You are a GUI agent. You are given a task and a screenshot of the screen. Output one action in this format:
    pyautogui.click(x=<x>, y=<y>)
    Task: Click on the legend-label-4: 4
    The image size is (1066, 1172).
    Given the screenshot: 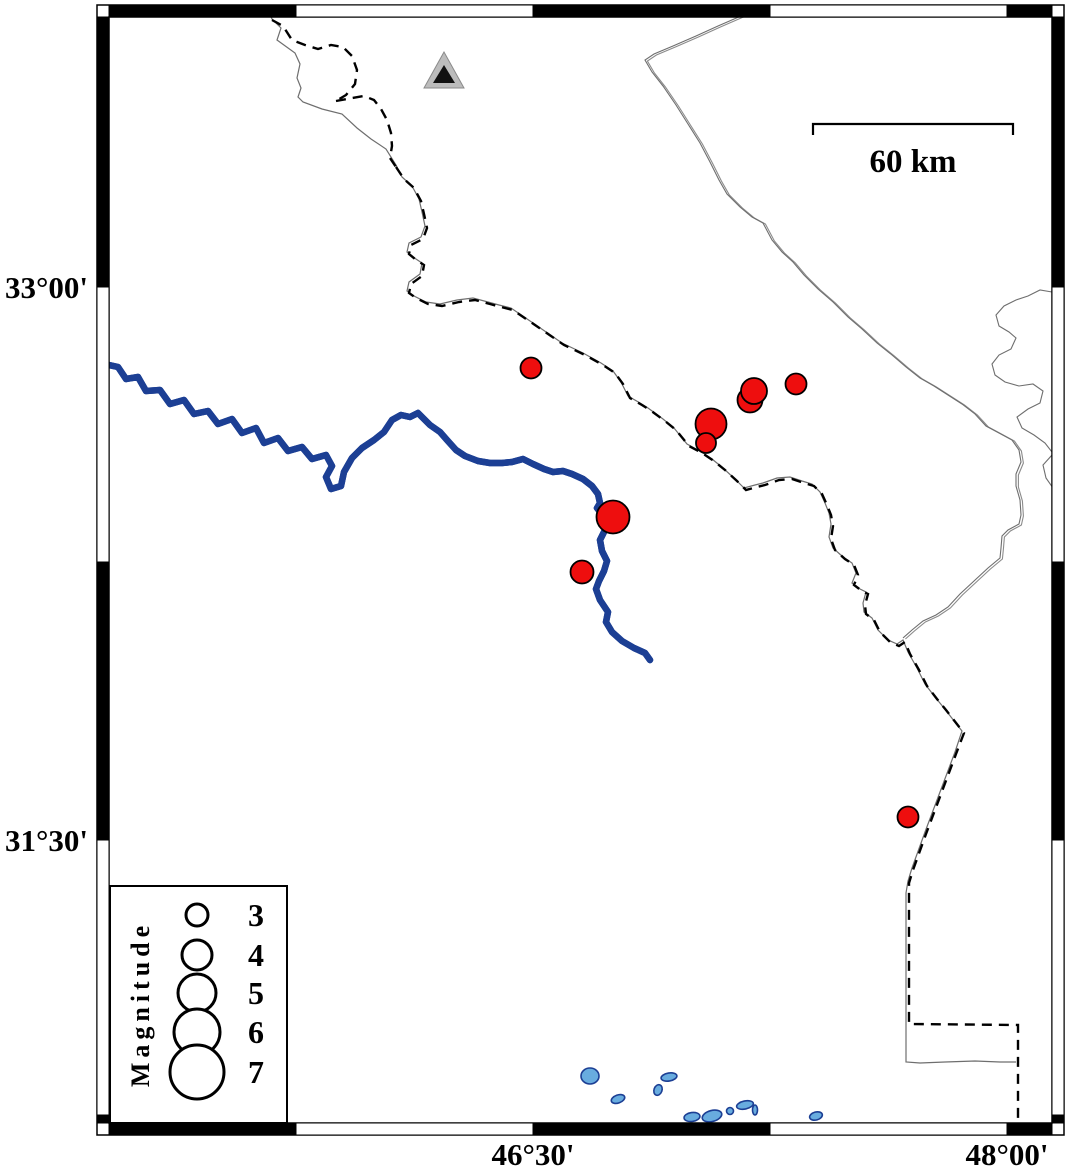 What is the action you would take?
    pyautogui.click(x=256, y=955)
    